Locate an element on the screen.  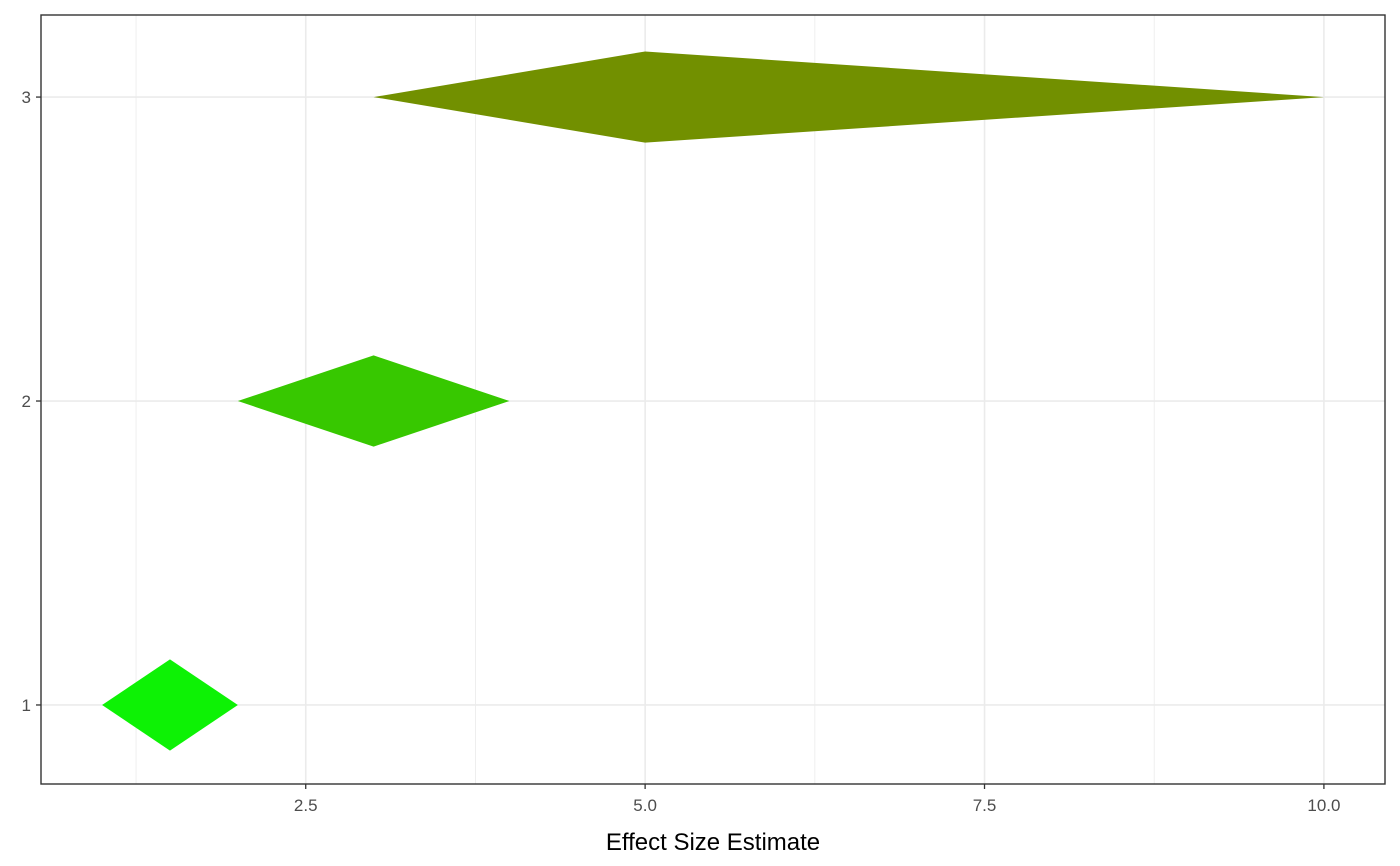
x-tick-label: 5.0 is located at coordinates (645, 805).